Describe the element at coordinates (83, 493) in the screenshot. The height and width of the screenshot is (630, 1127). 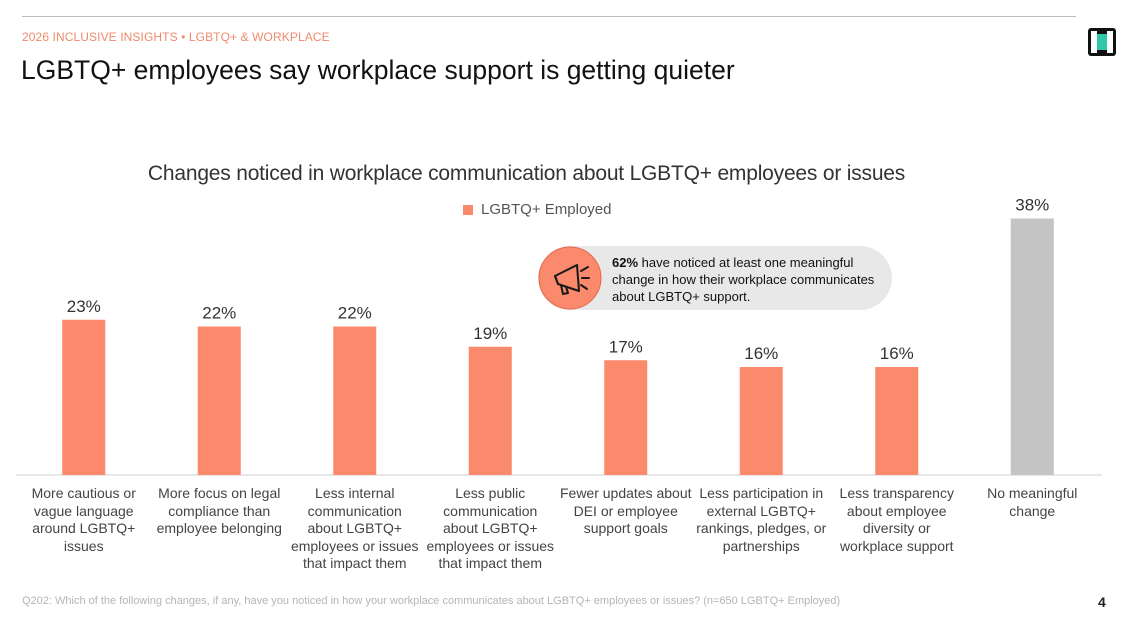
I see `category-label-line: More cautious or` at that location.